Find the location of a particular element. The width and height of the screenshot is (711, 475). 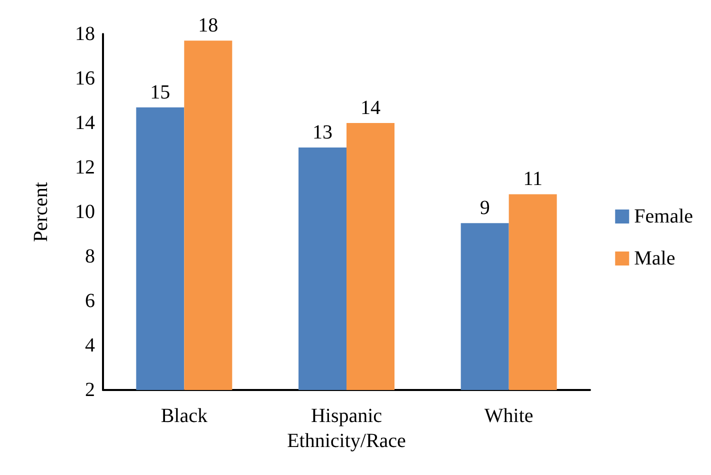

data-label: 9 is located at coordinates (485, 208).